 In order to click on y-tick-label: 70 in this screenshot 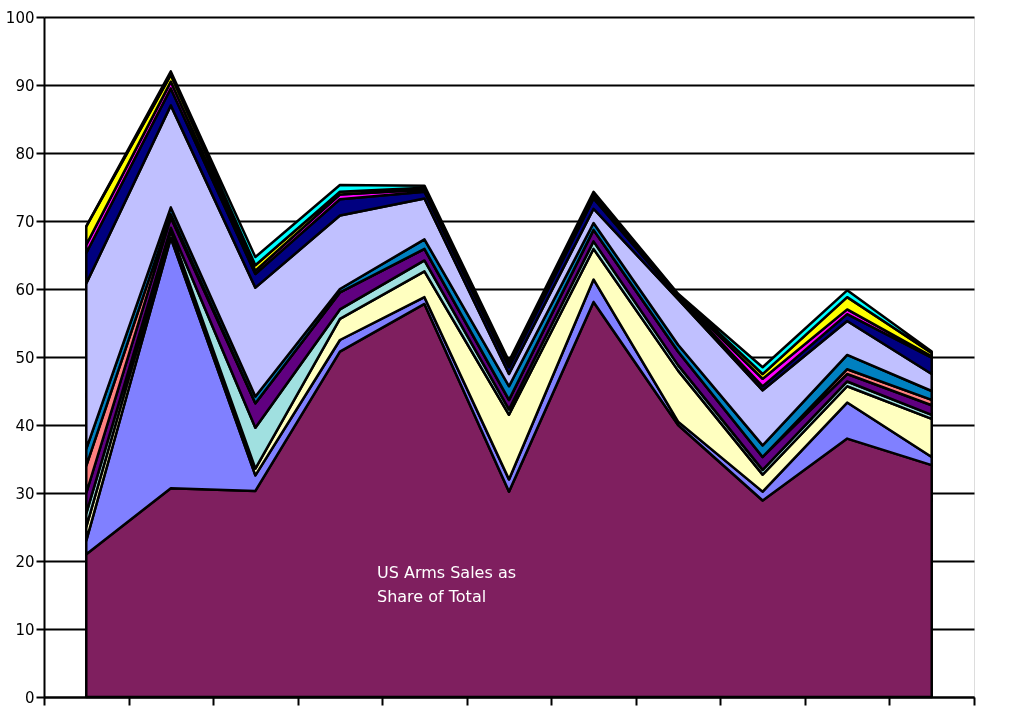, I will do `click(25, 221)`.